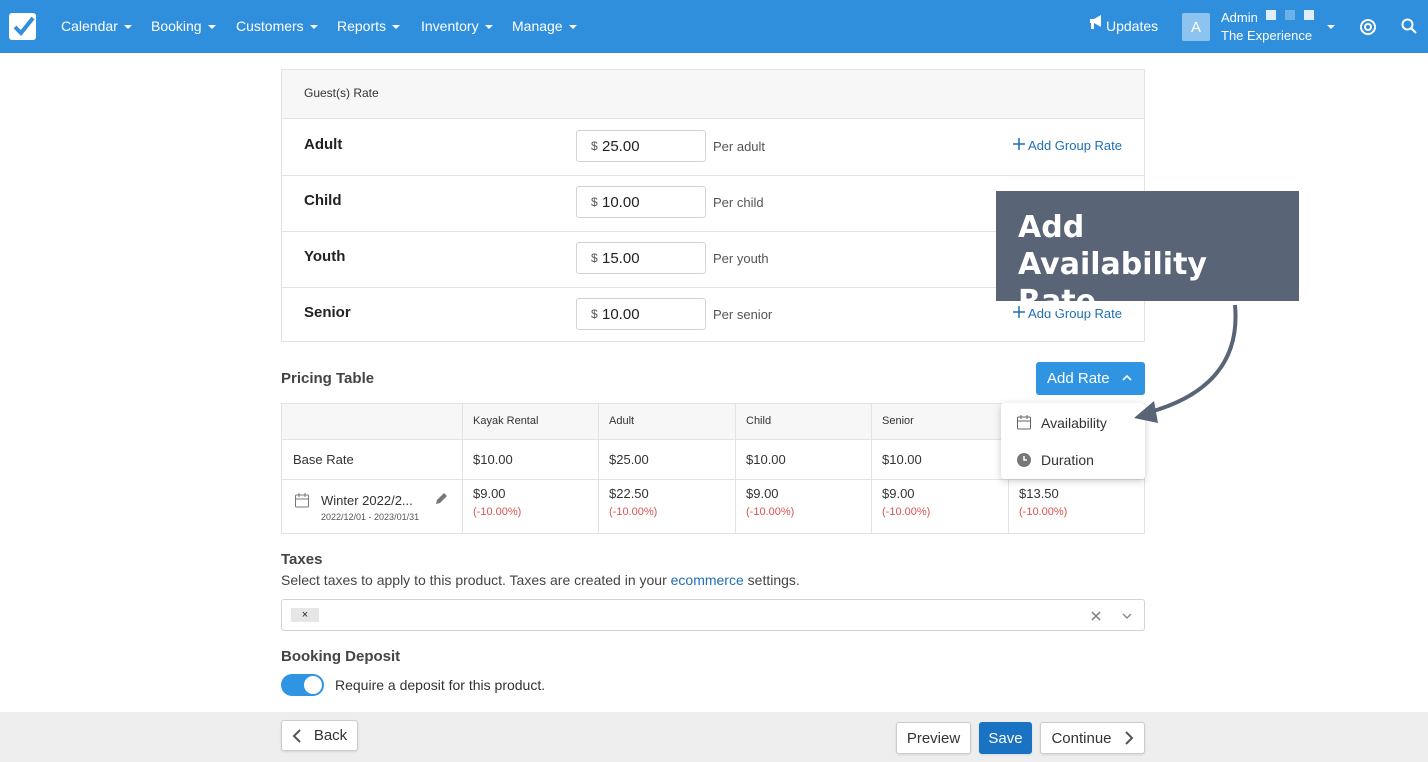  What do you see at coordinates (738, 202) in the screenshot?
I see `rate-unit: Per child` at bounding box center [738, 202].